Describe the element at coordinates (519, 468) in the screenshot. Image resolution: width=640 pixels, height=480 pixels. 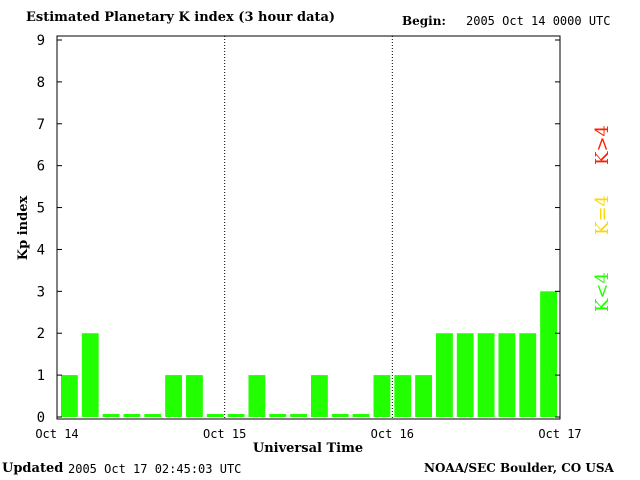
I see `credit: NOAA/SEC Boulder, CO USA` at that location.